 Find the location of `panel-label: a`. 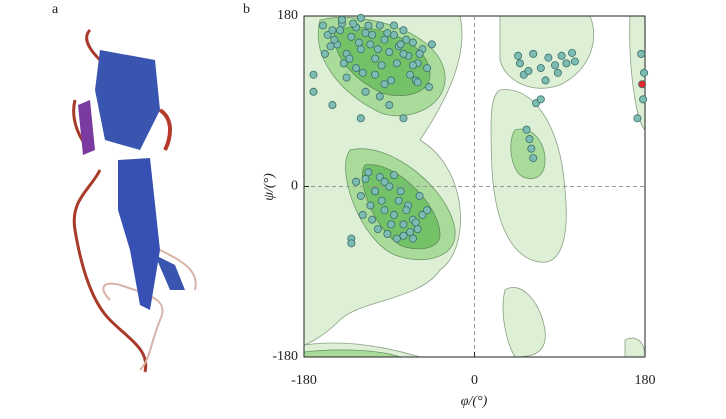

panel-label: a is located at coordinates (55, 9).